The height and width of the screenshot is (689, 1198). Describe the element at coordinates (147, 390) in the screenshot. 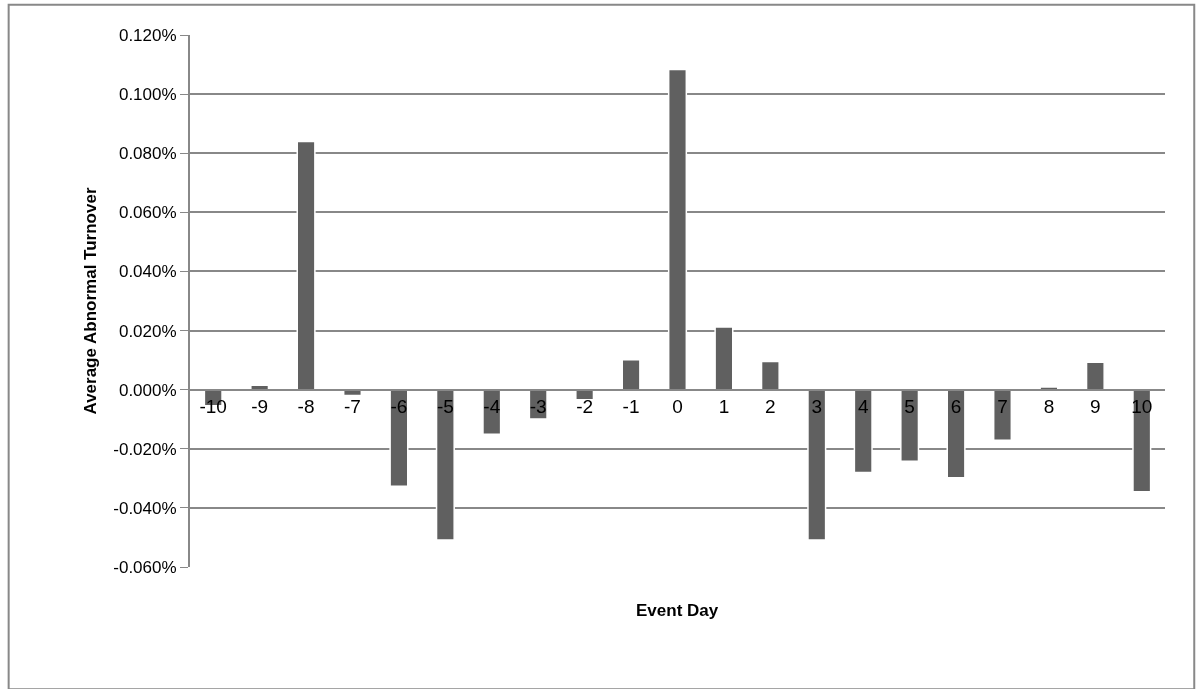

I see `y-tick-label: 0.000%` at that location.